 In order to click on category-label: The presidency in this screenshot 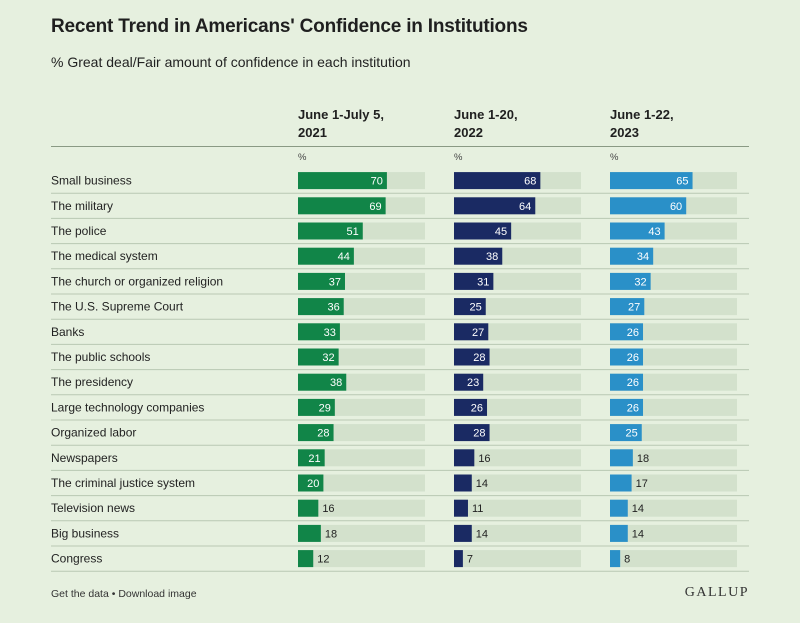, I will do `click(92, 382)`.